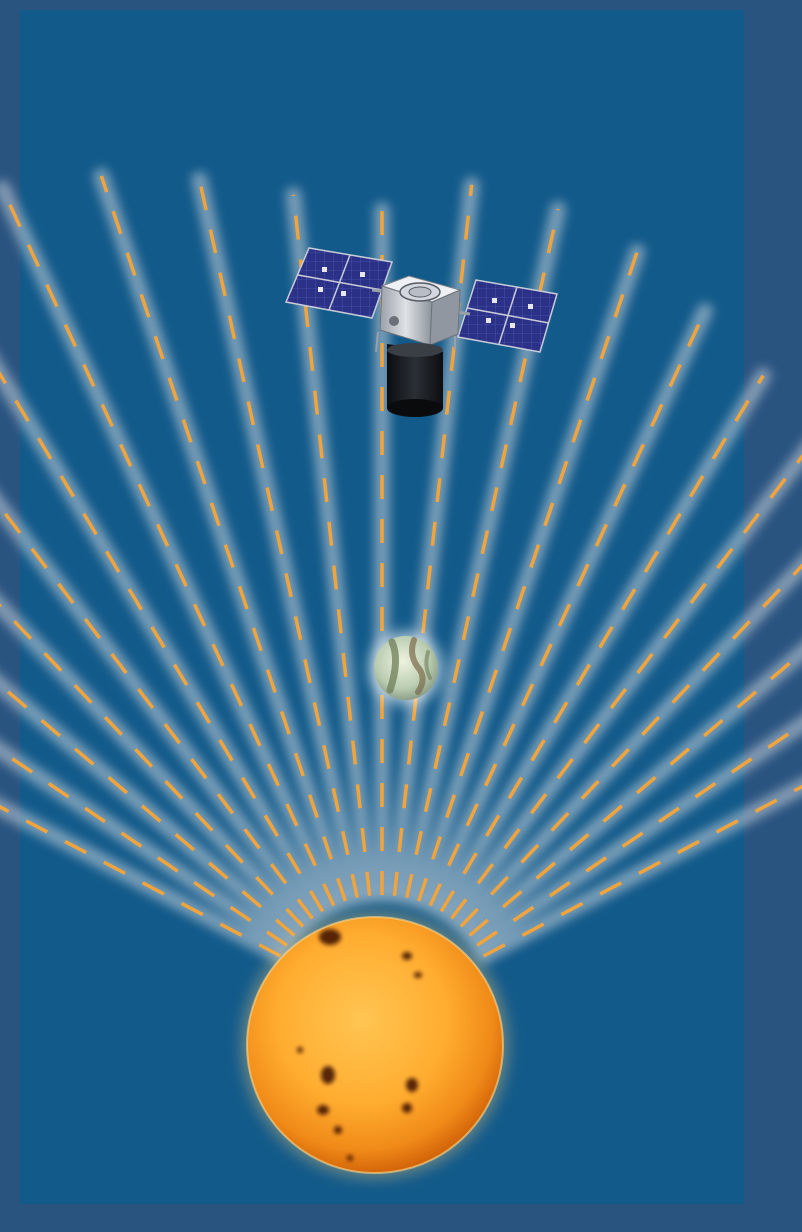  I want to click on right-solar-panel, so click(506, 316).